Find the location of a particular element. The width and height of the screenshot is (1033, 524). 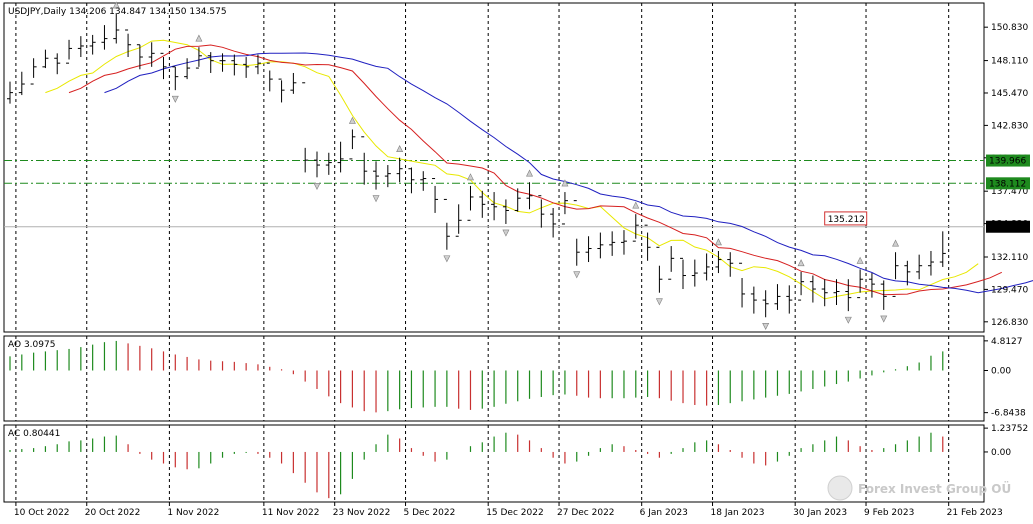

y-tick-label: 145.470 is located at coordinates (1009, 94).